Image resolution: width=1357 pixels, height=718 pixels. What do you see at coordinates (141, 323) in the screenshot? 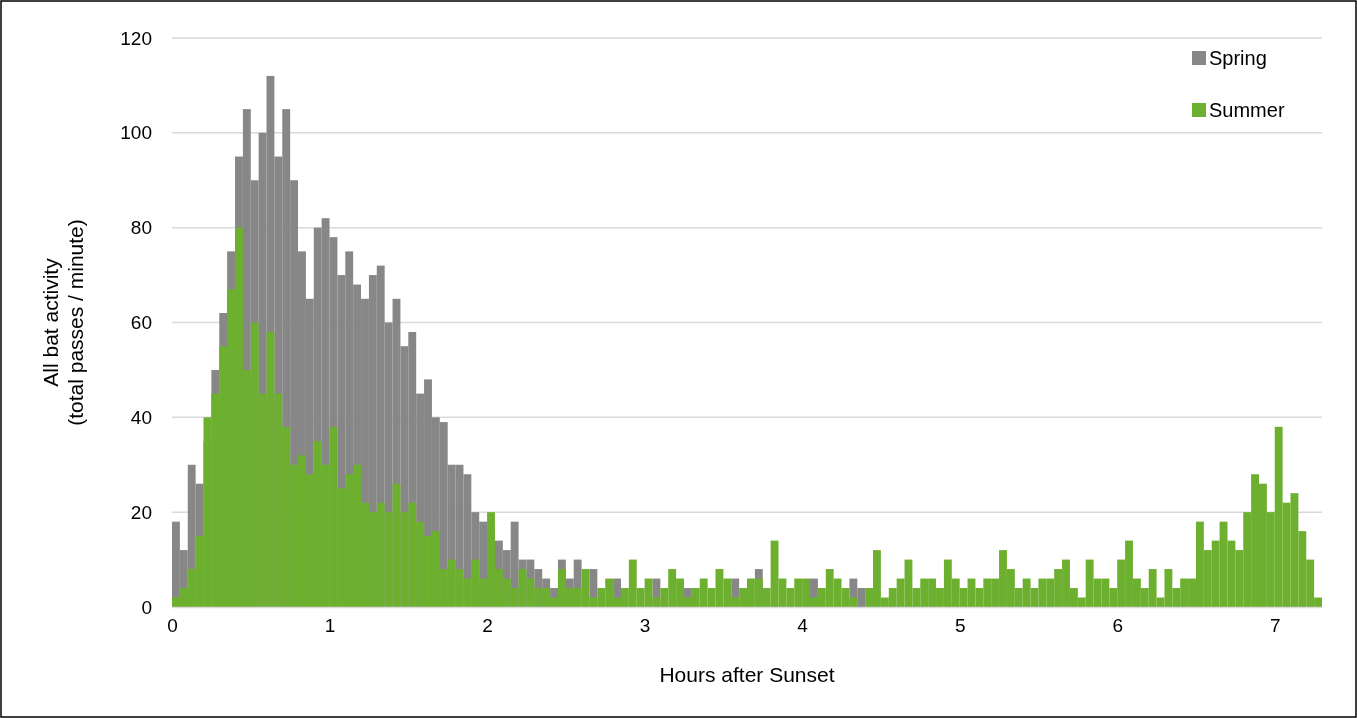
I see `y-tick-label: 60` at bounding box center [141, 323].